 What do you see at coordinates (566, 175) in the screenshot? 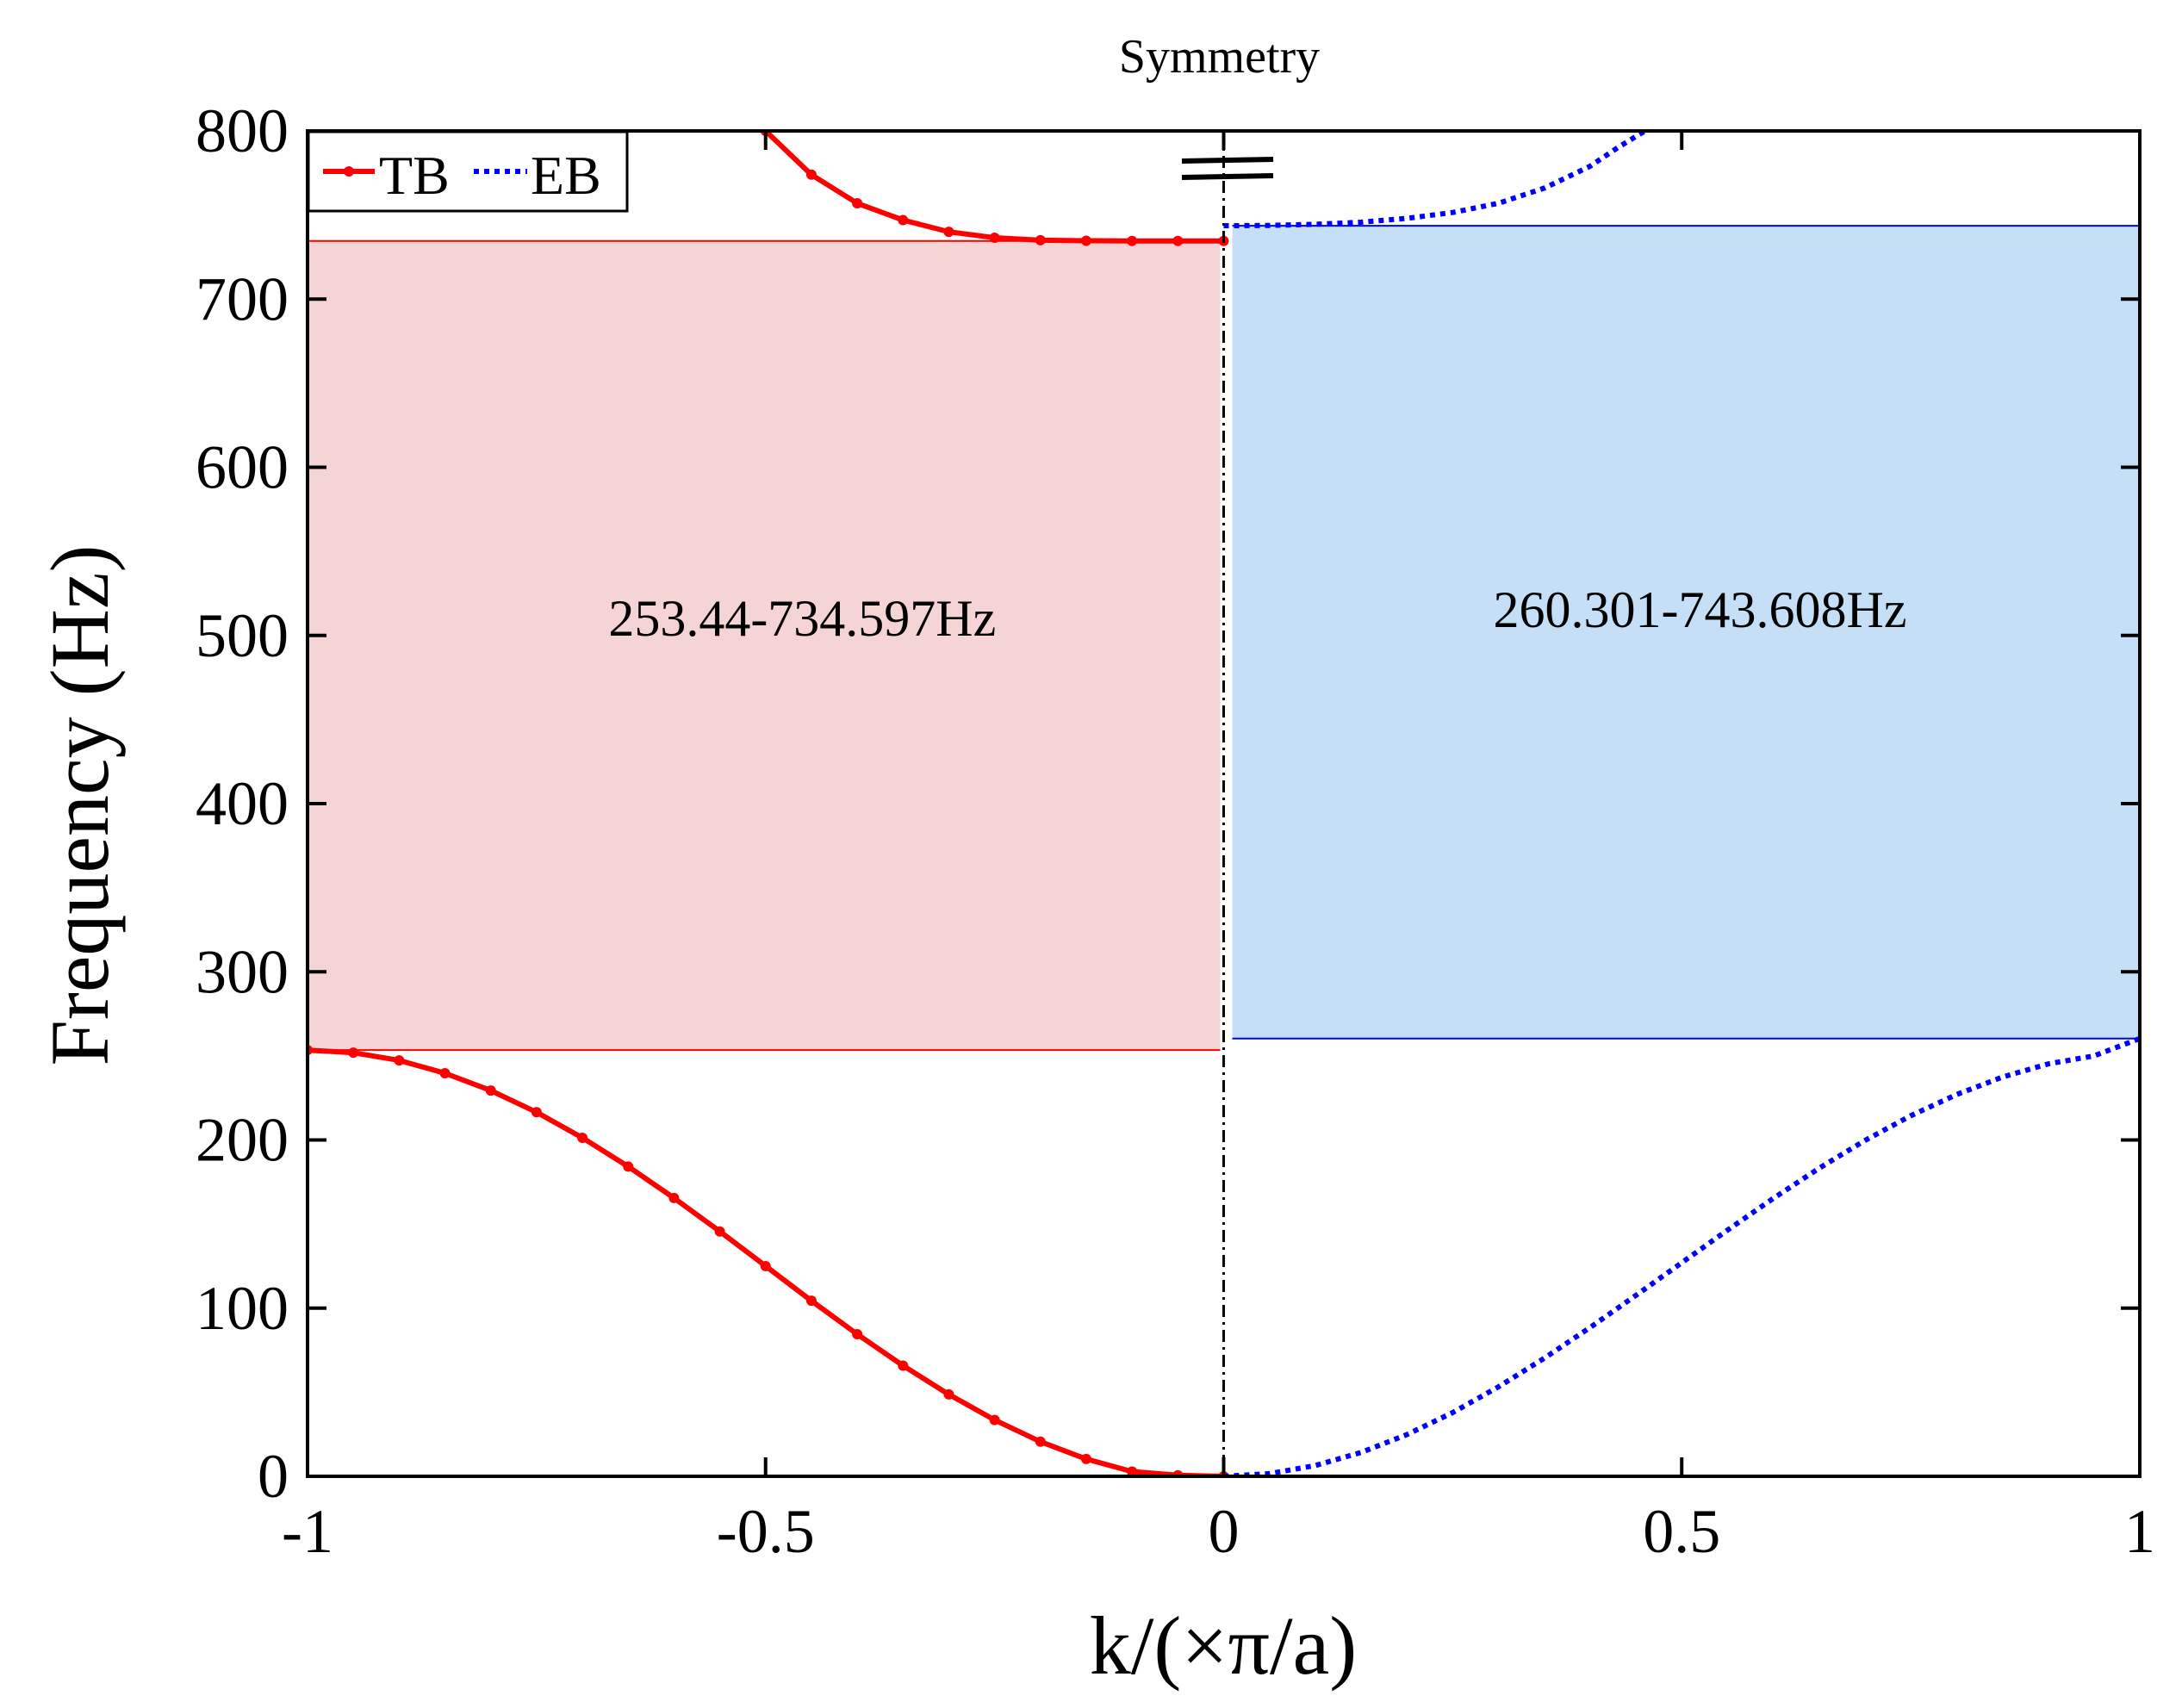
I see `legend-eb-label: EB` at bounding box center [566, 175].